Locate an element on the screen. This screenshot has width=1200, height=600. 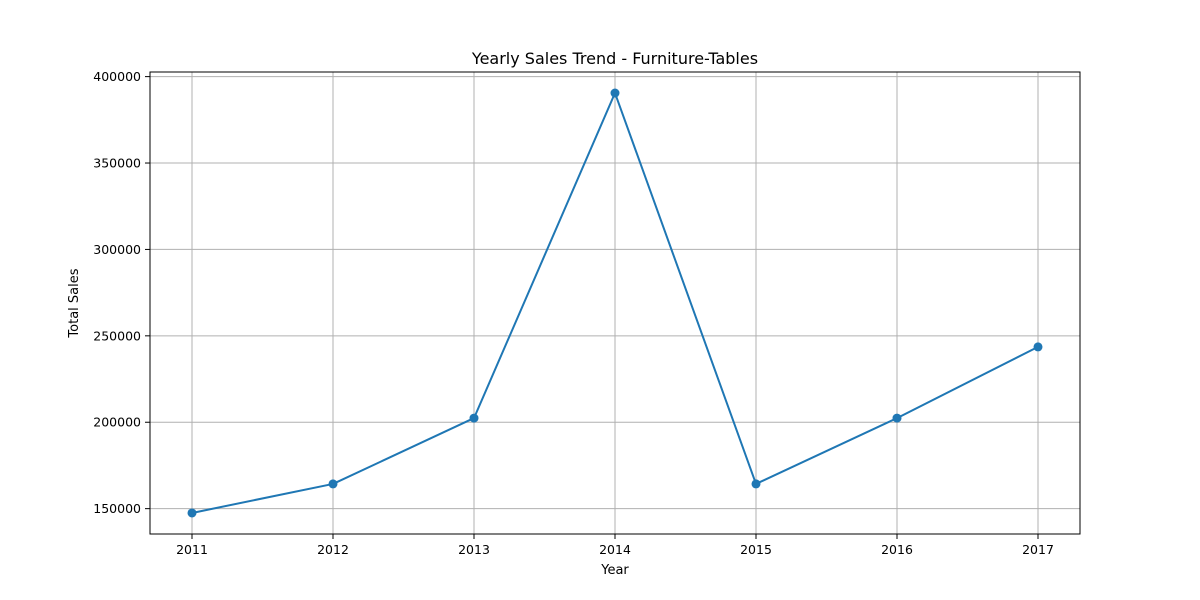
x-tick-label: 2017 is located at coordinates (1038, 549).